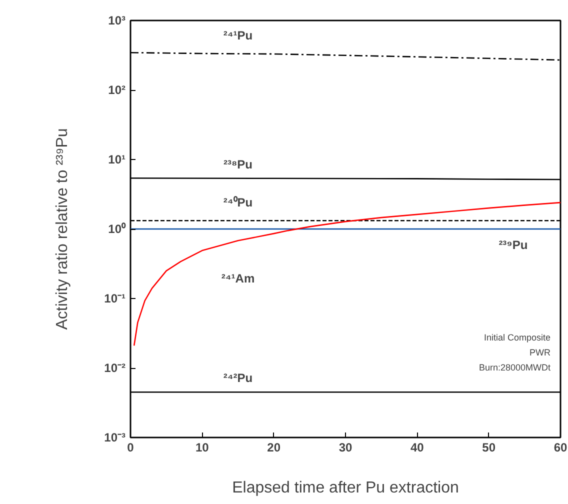 The height and width of the screenshot is (504, 568). Describe the element at coordinates (117, 21) in the screenshot. I see `y-tick-label: 10³` at that location.